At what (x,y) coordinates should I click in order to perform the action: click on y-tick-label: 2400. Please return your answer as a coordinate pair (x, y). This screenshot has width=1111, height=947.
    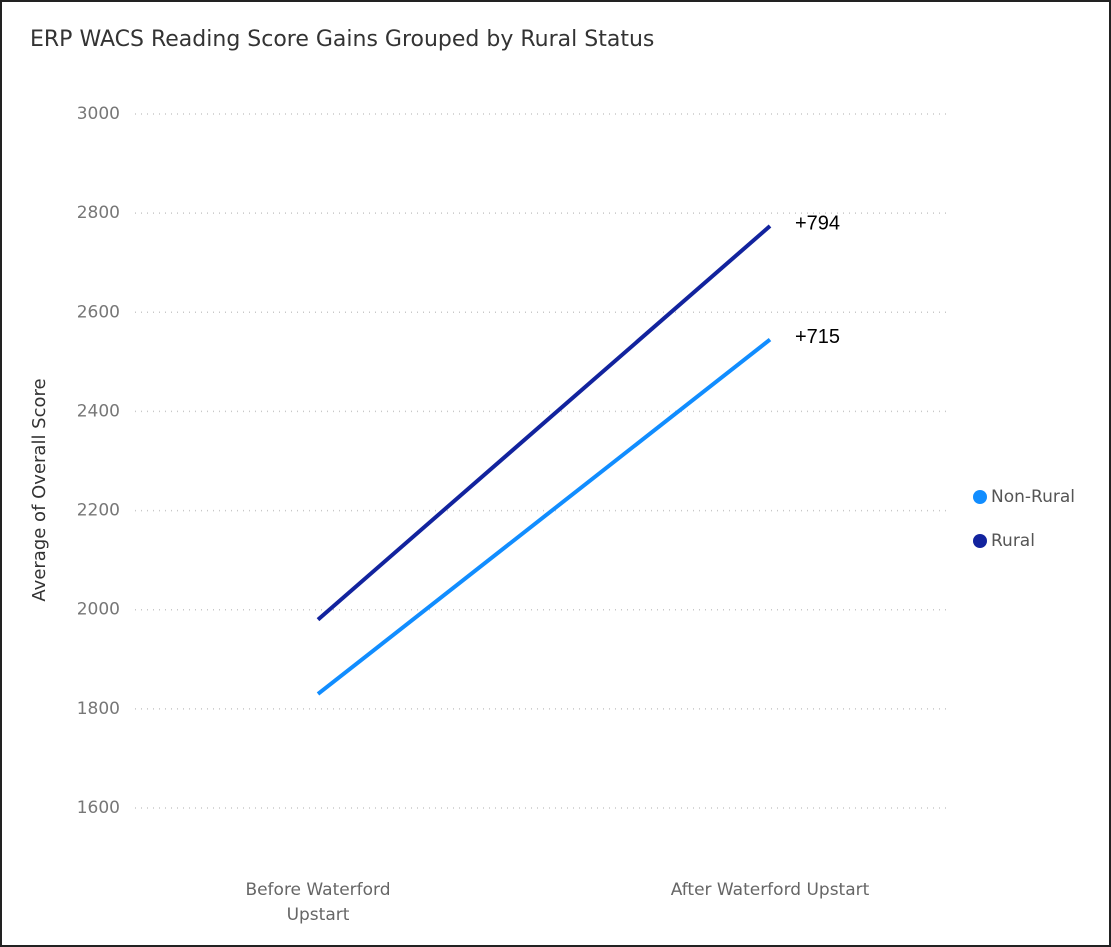
    Looking at the image, I should click on (98, 411).